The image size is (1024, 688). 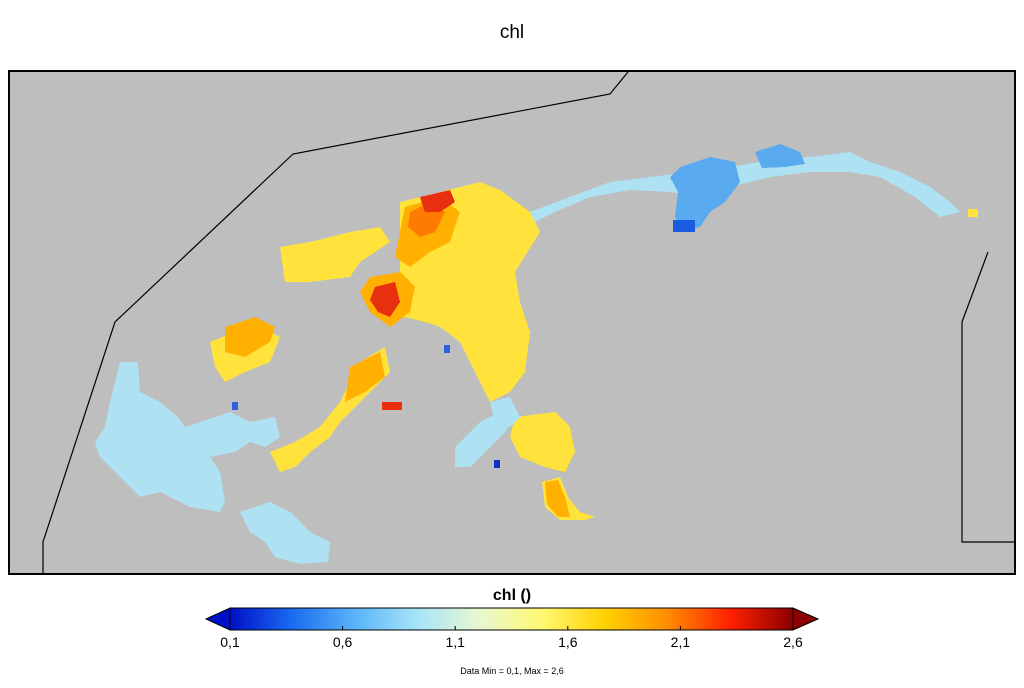 I want to click on chl-blue-patches, so click(x=737, y=188).